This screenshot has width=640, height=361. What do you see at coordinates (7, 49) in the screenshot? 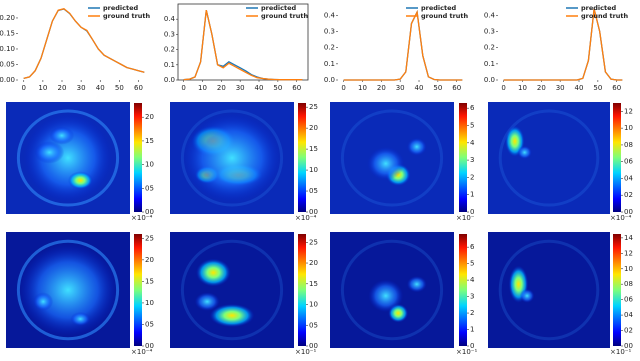
I see `y-tick-label: 0.10` at bounding box center [7, 49].